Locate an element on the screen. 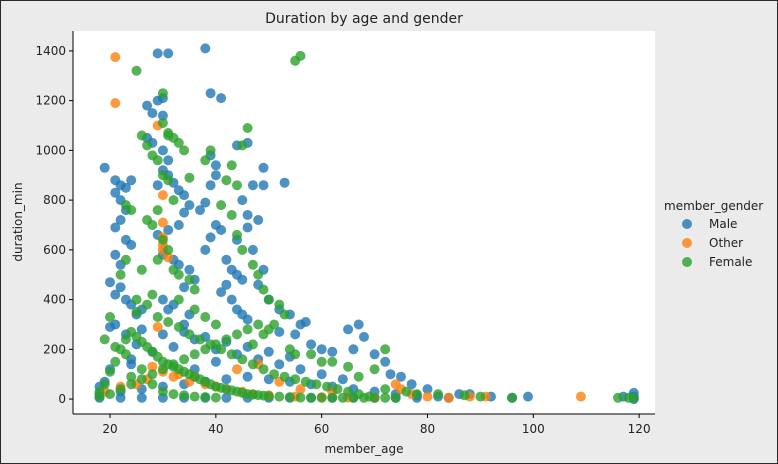 Image resolution: width=778 pixels, height=464 pixels. legend-marker-other is located at coordinates (687, 243).